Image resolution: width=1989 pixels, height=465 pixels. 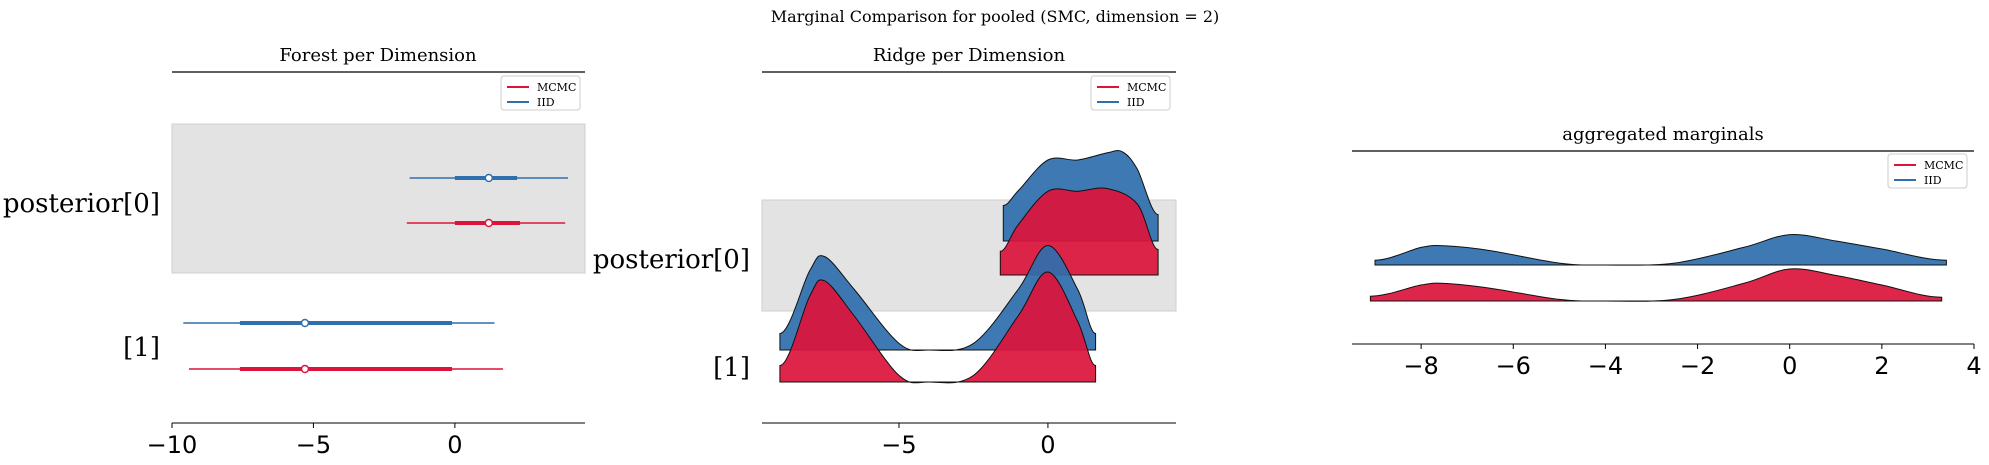 What do you see at coordinates (378, 55) in the screenshot?
I see `panel-title: Forest per Dimension` at bounding box center [378, 55].